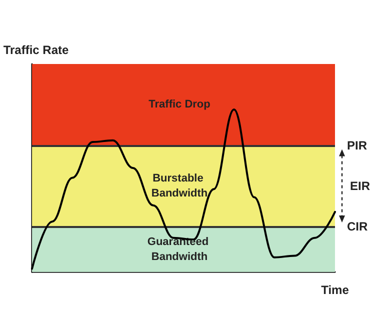 This screenshot has height=334, width=381. Describe the element at coordinates (357, 145) in the screenshot. I see `ref-line-label: PIR` at that location.